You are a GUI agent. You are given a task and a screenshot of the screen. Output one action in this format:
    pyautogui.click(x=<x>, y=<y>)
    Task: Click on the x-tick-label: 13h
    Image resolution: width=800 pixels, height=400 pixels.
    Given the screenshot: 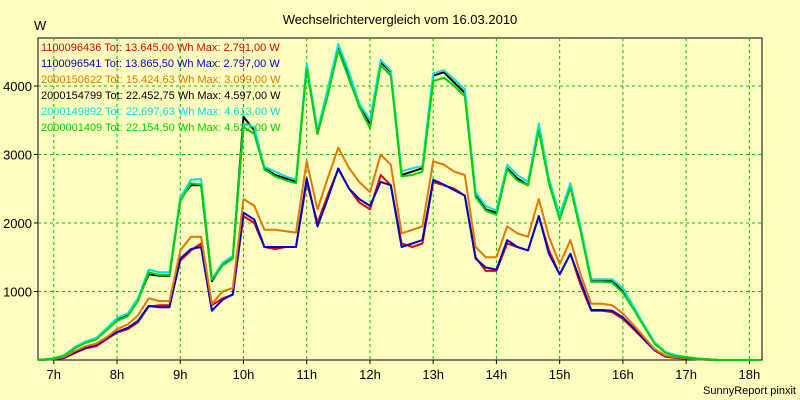 What is the action you would take?
    pyautogui.click(x=433, y=374)
    